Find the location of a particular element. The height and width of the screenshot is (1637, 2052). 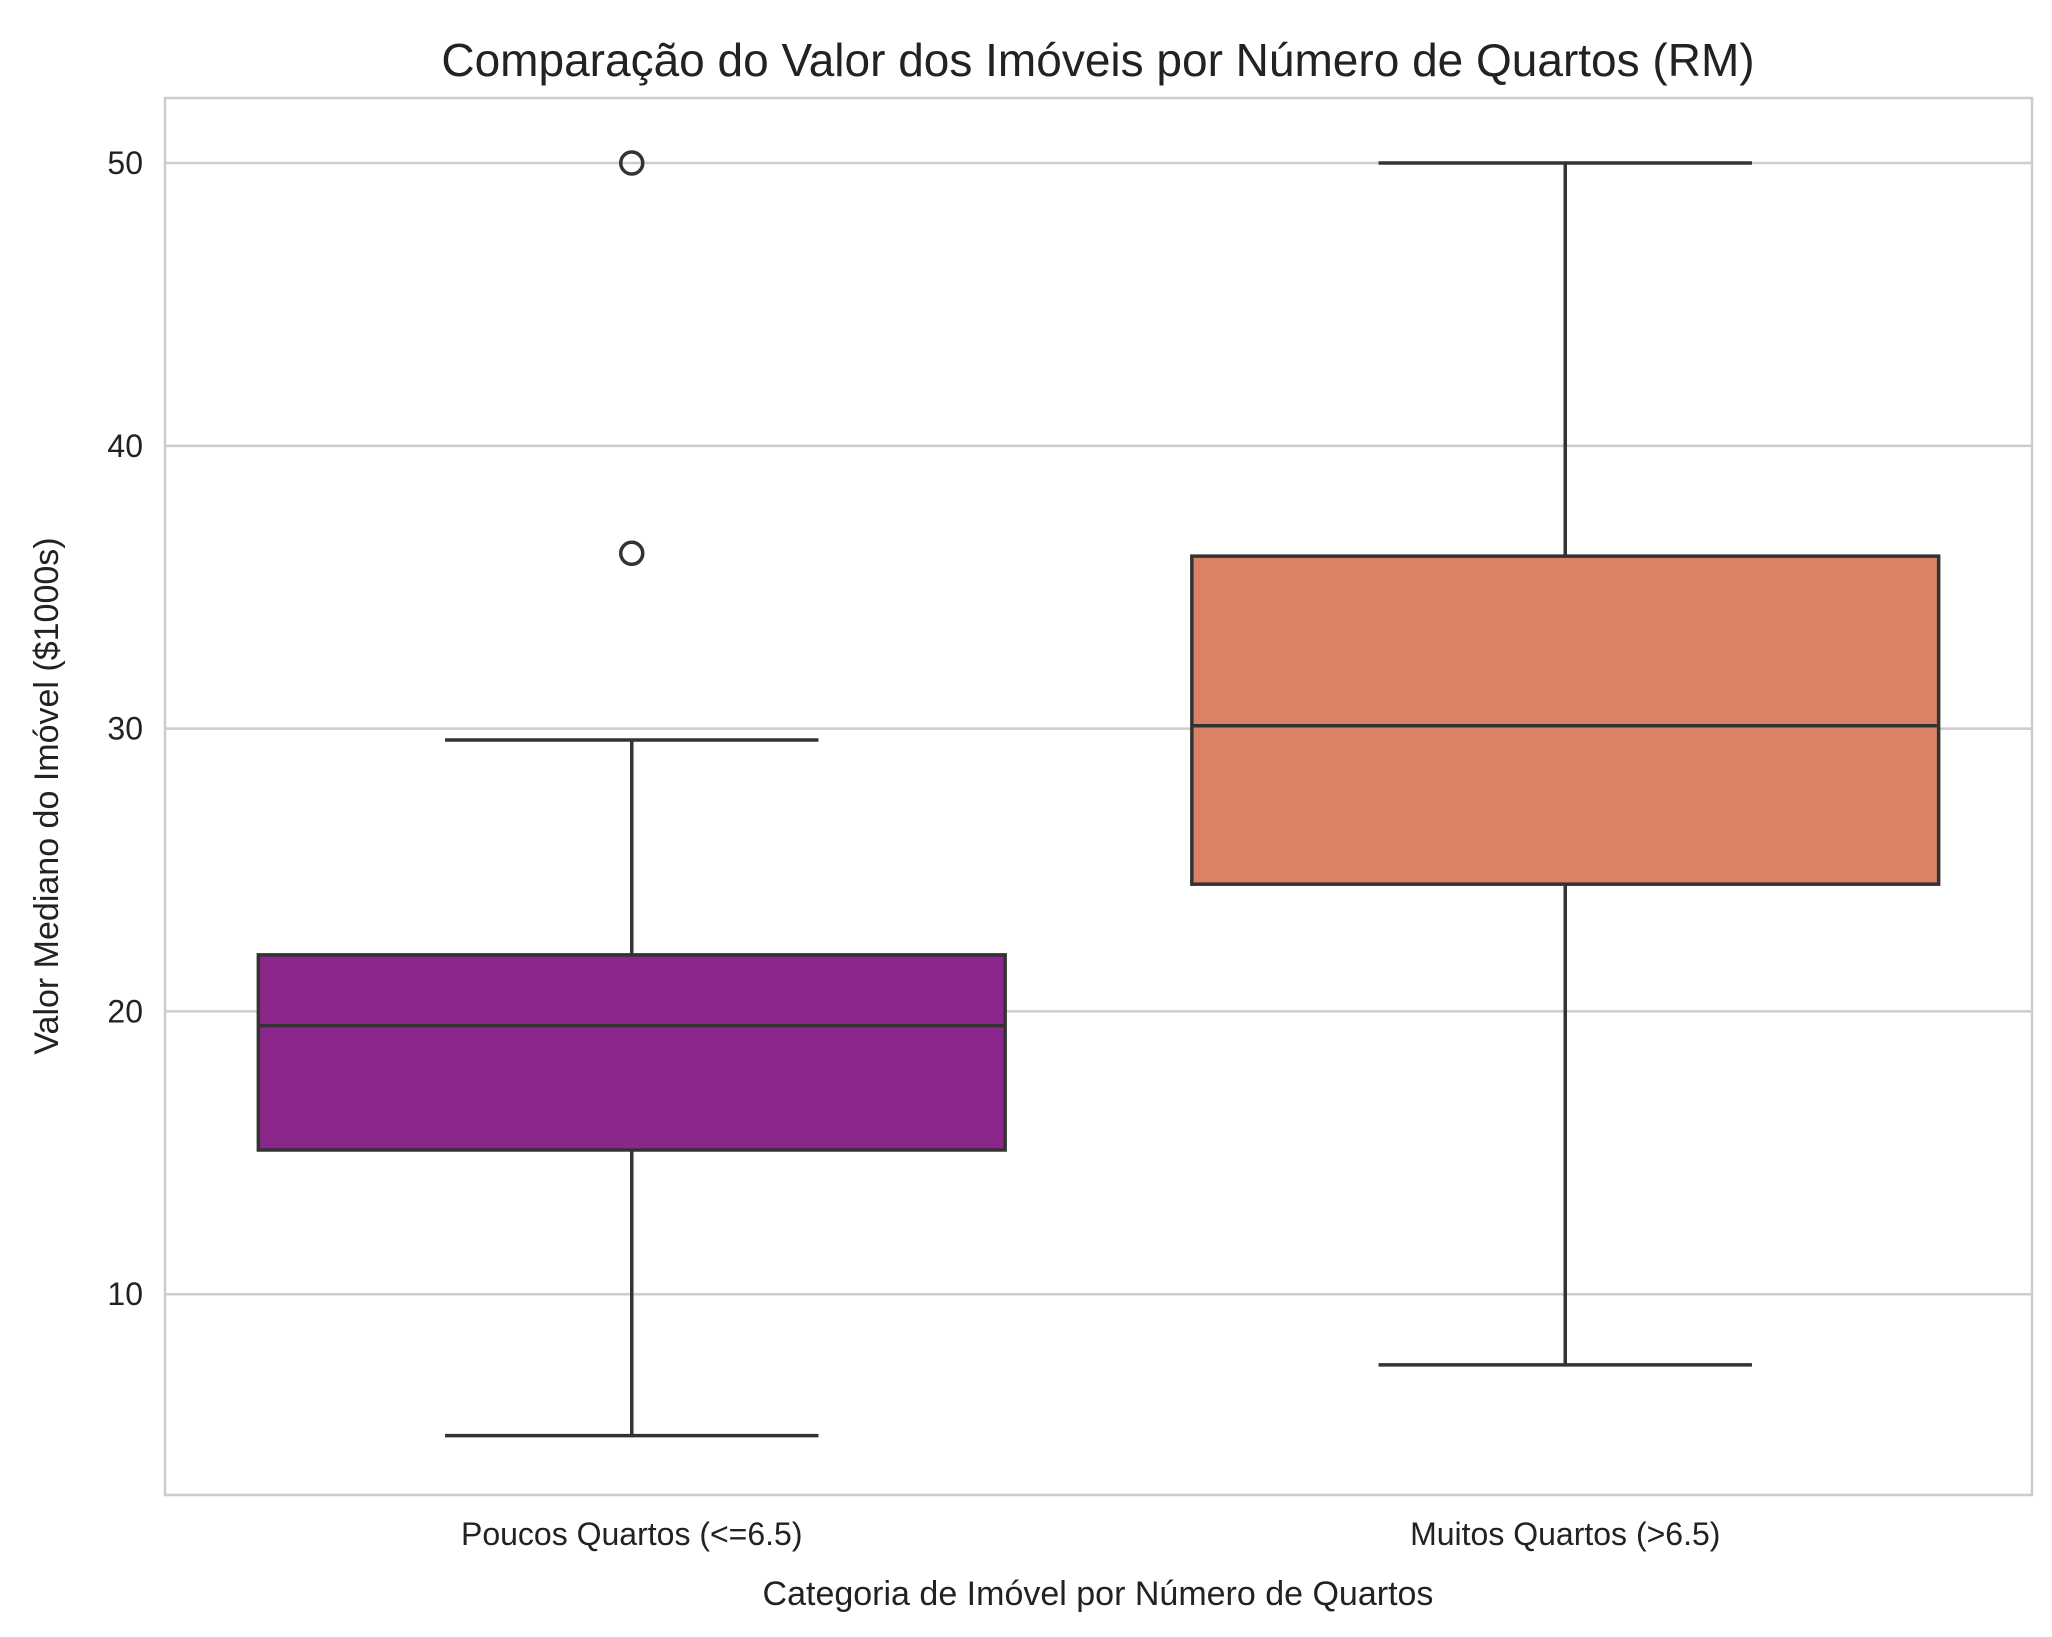

y-tick-labels: 10 20 30 40 50 is located at coordinates (125, 728).